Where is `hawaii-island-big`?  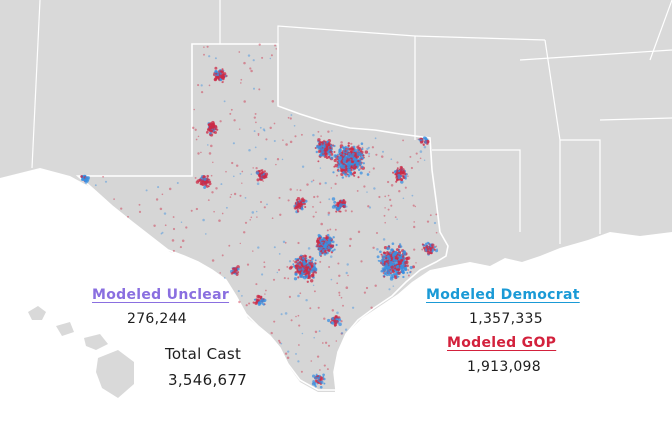
hawaii-island-big is located at coordinates (115, 374).